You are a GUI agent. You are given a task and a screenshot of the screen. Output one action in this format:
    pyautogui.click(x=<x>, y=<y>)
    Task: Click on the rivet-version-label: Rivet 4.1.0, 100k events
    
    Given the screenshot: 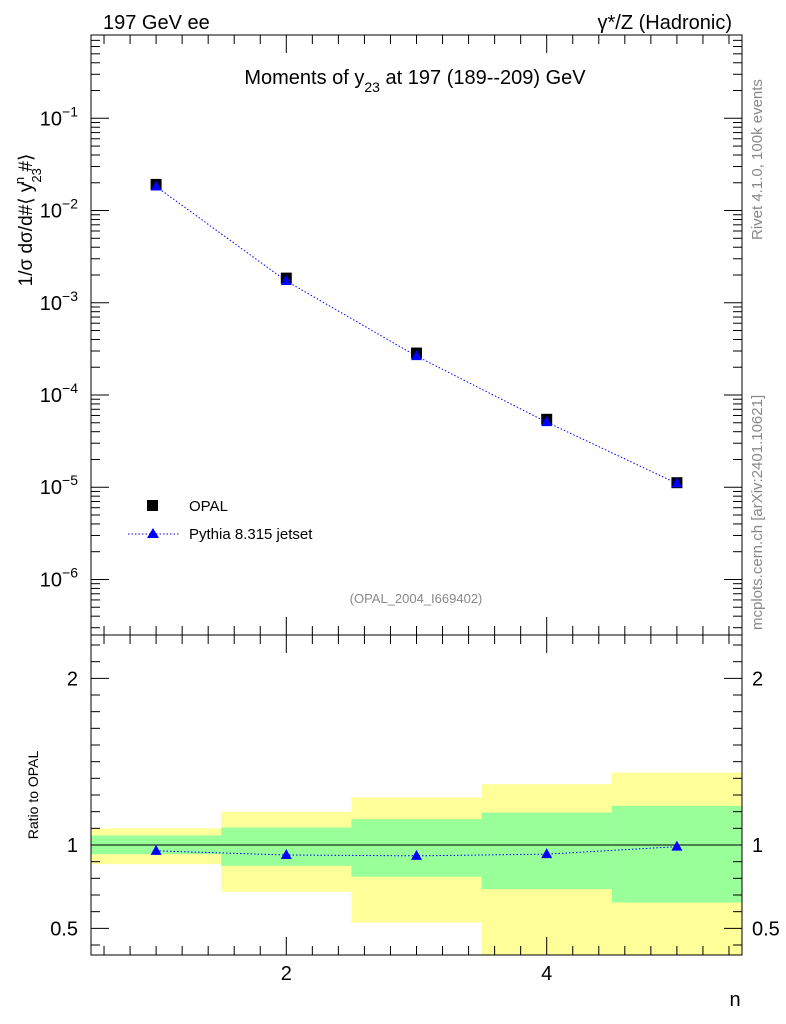 What is the action you would take?
    pyautogui.click(x=757, y=159)
    